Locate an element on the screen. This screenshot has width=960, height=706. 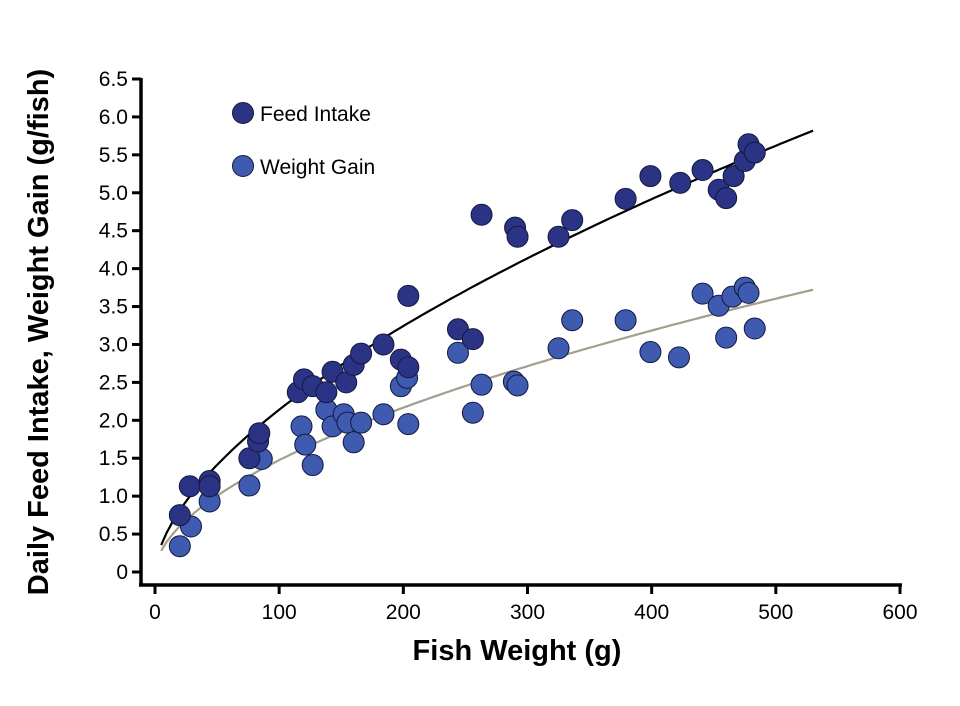
y-tick-label: 0.5 is located at coordinates (113, 534).